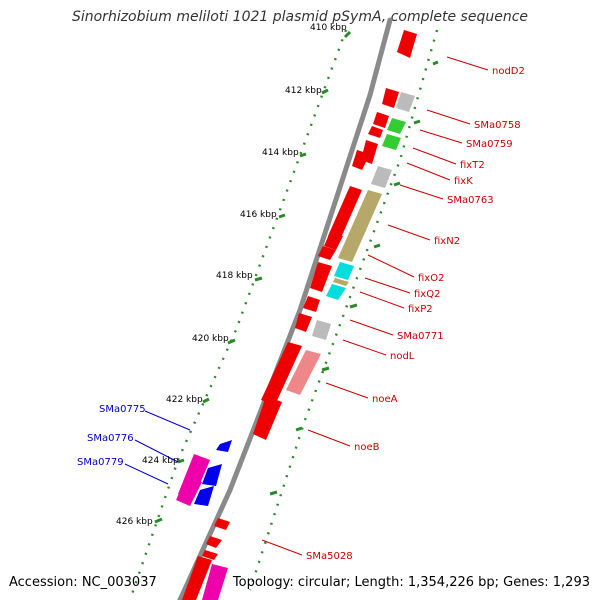  What do you see at coordinates (472, 165) in the screenshot?
I see `gene-label: fixT2` at bounding box center [472, 165].